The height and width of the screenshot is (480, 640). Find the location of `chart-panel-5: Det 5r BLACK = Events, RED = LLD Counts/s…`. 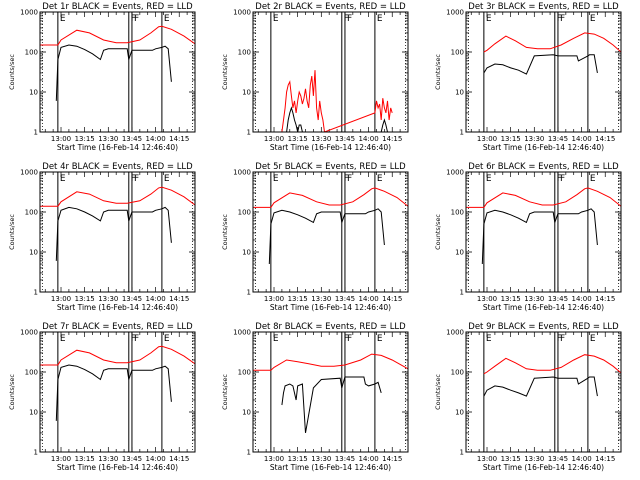

chart-panel-5: Det 5r BLACK = Events, RED = LLD Counts/s… is located at coordinates (315, 237).